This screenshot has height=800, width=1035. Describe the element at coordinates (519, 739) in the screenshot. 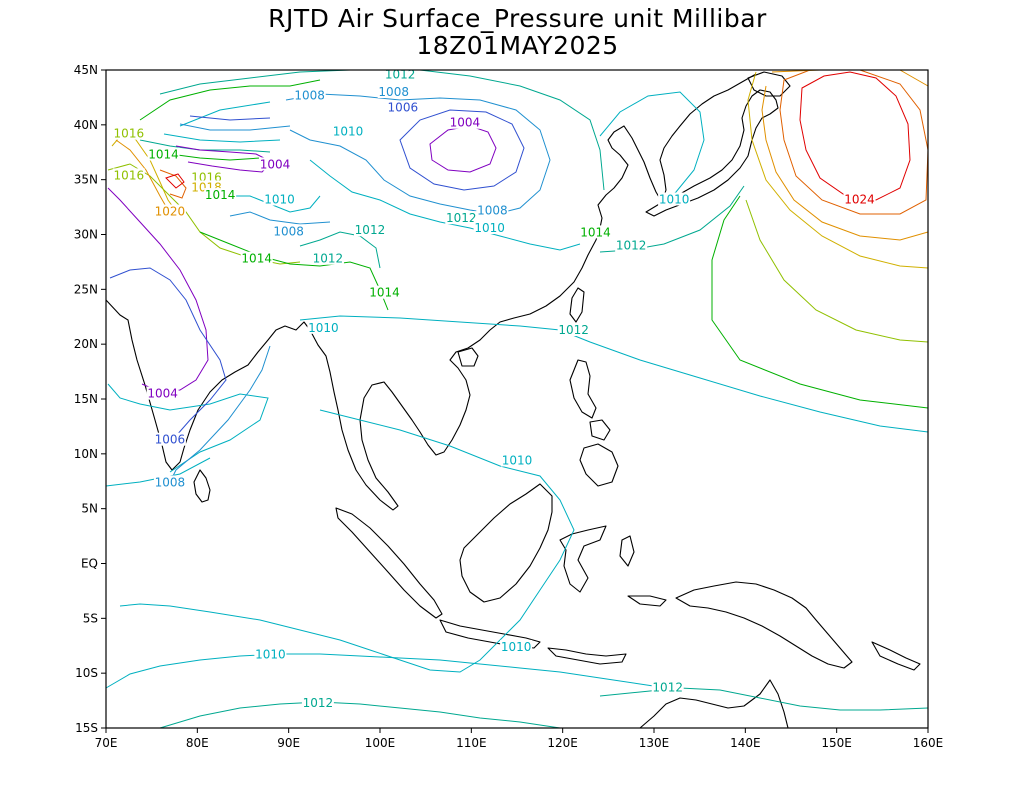

I see `longitude-ticks: 70E 80E 90E 100E 110E 120E 130E 140E 150E 160E` at that location.